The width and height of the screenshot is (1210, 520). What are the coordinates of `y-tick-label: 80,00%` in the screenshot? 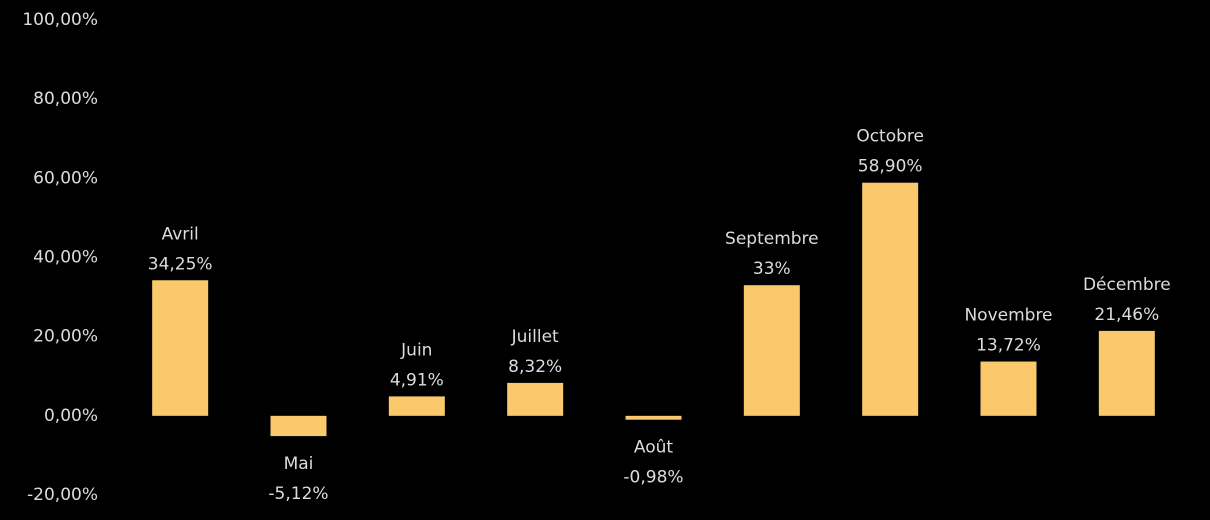 It's located at (65, 99).